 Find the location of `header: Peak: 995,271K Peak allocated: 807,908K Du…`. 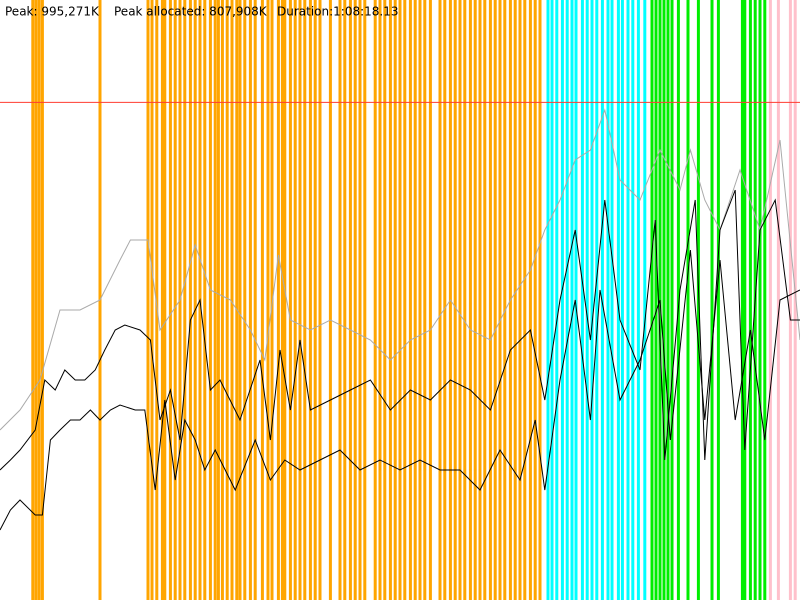

header: Peak: 995,271K Peak allocated: 807,908K Du… is located at coordinates (202, 12).